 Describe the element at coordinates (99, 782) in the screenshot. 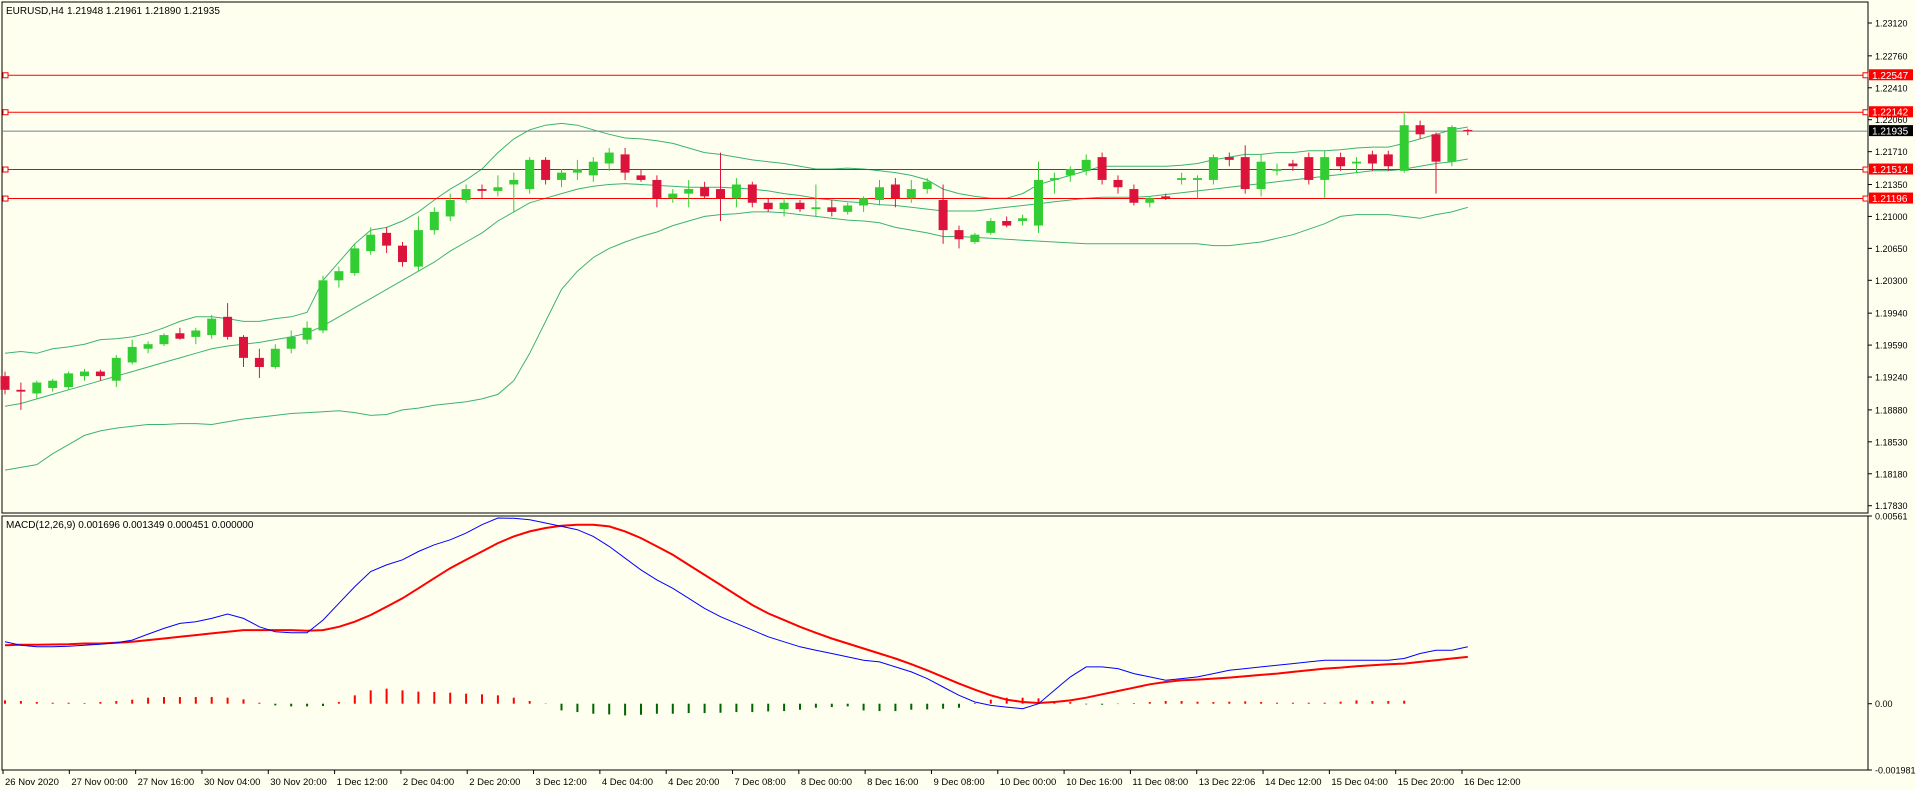

I see `time-tick-label: 27 Nov 00:00` at that location.